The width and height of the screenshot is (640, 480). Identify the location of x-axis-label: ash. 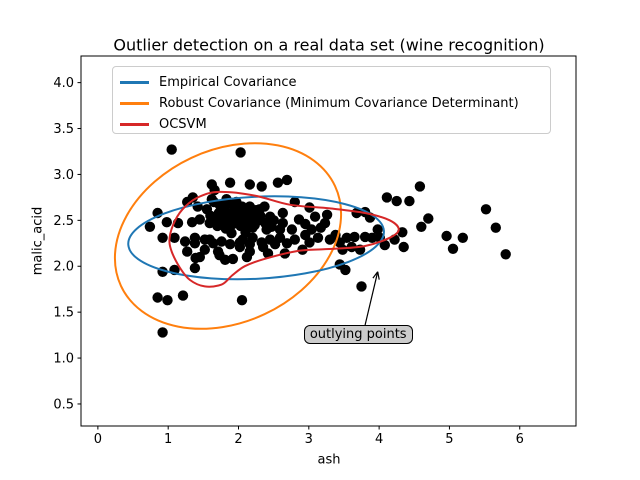
(329, 460).